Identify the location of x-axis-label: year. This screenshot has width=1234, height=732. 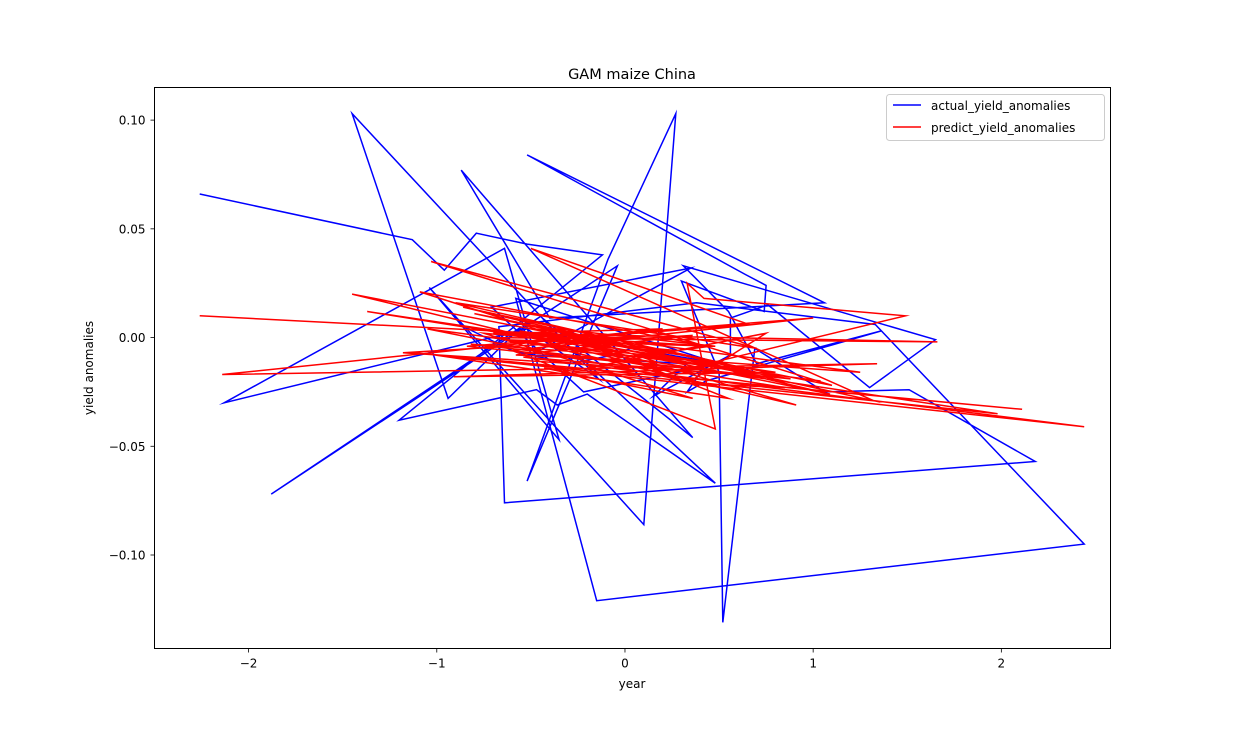
(632, 684).